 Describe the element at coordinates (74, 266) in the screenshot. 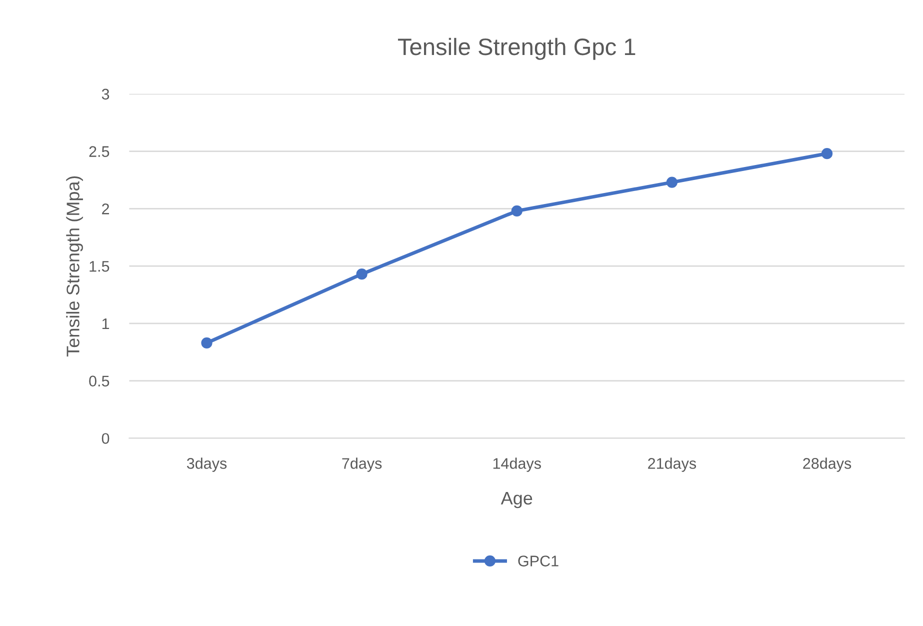

I see `y-axis-title: Tensile Strength (Mpa)` at that location.